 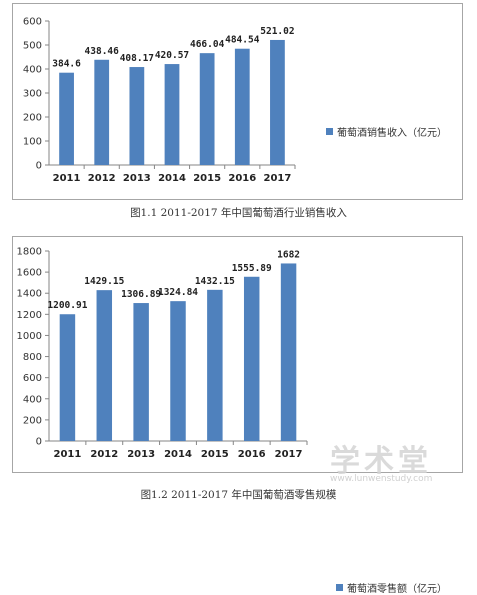 What do you see at coordinates (397, 589) in the screenshot?
I see `chart-2-legend-label: 葡萄酒零售额（亿元）` at bounding box center [397, 589].